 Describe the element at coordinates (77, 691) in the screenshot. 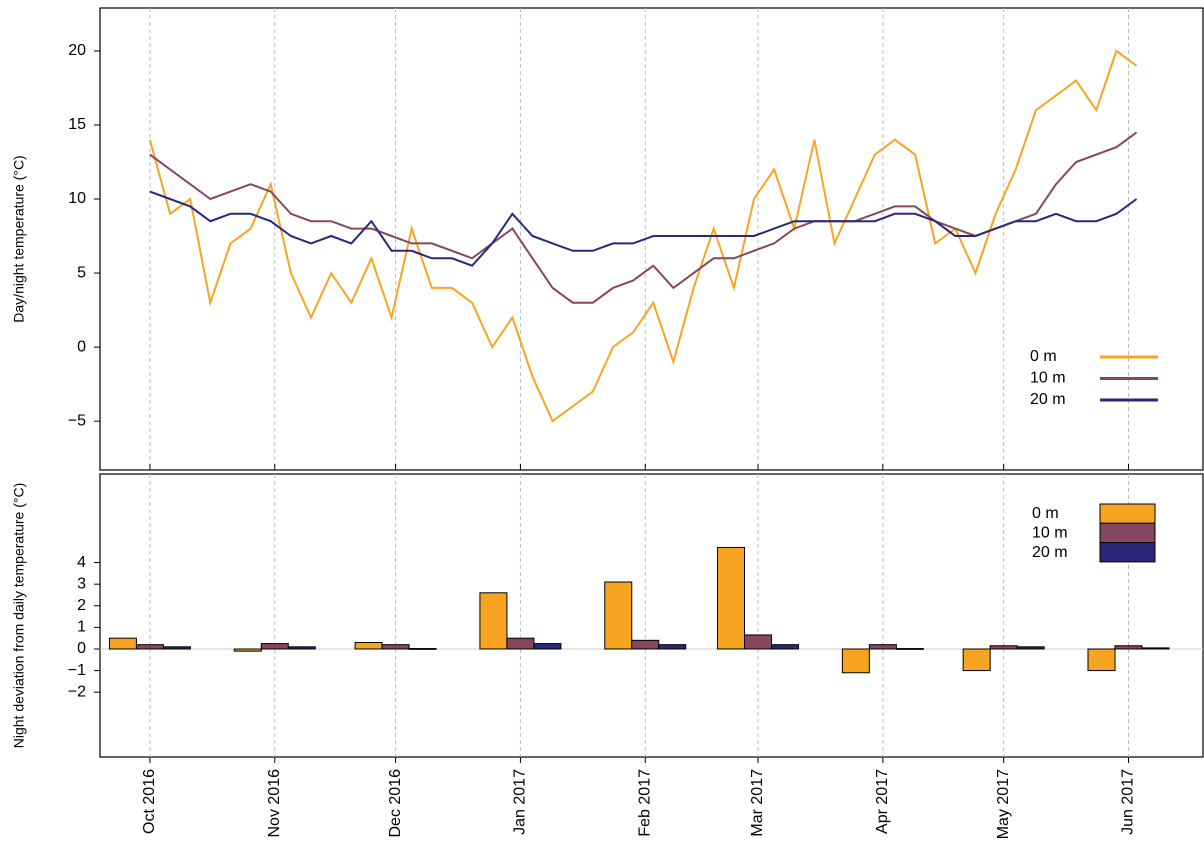

I see `y-tick-label: −2` at that location.